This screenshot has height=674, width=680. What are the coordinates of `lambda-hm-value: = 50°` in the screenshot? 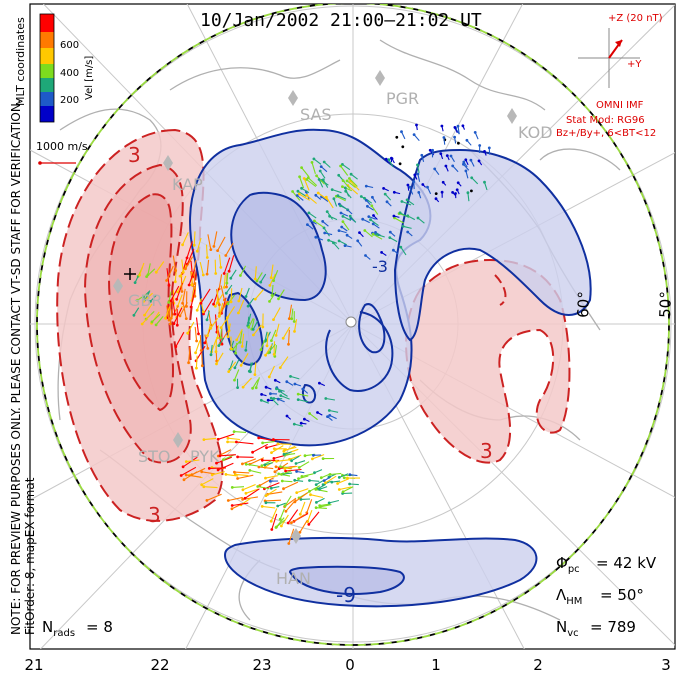 It's located at (622, 595).